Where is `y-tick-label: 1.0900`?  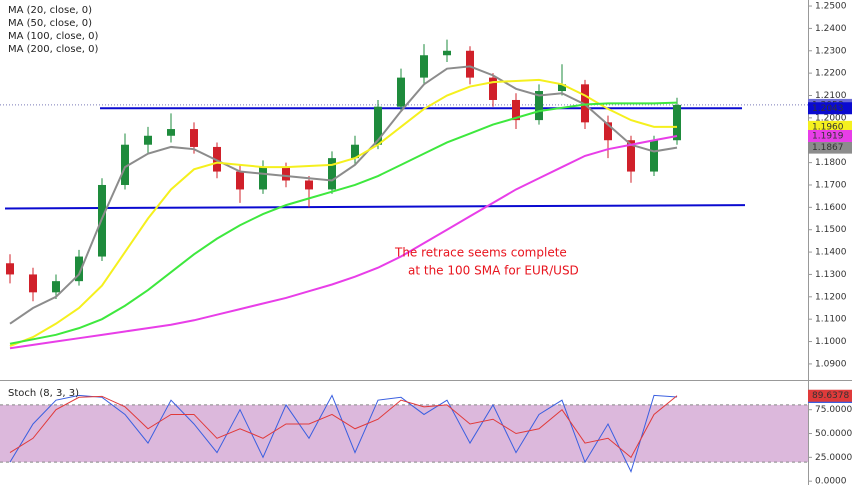
y-tick-label: 1.0900 is located at coordinates (831, 364).